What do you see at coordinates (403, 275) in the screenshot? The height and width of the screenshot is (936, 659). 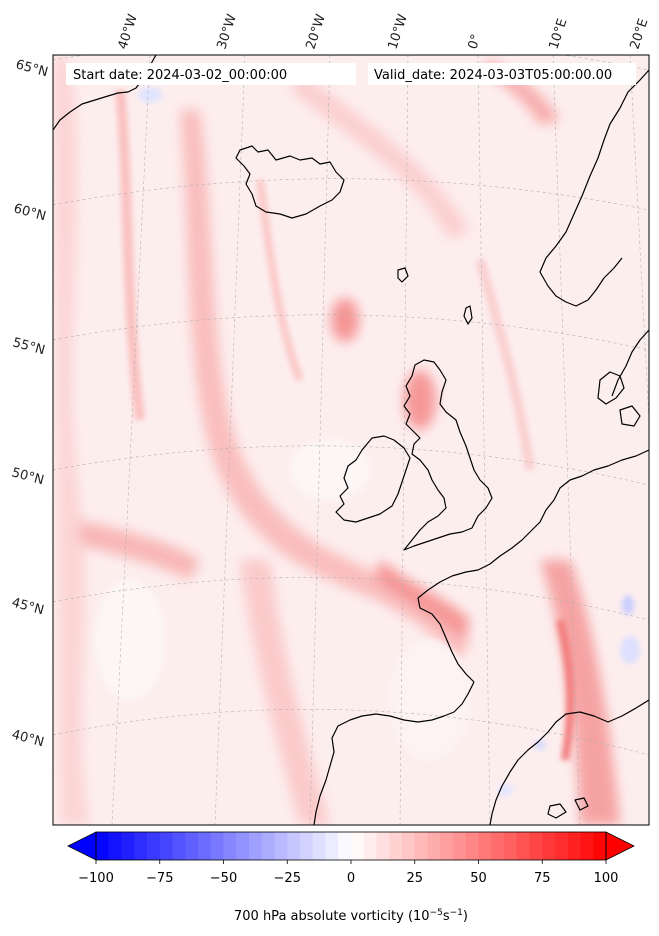 I see `coast-faroe` at bounding box center [403, 275].